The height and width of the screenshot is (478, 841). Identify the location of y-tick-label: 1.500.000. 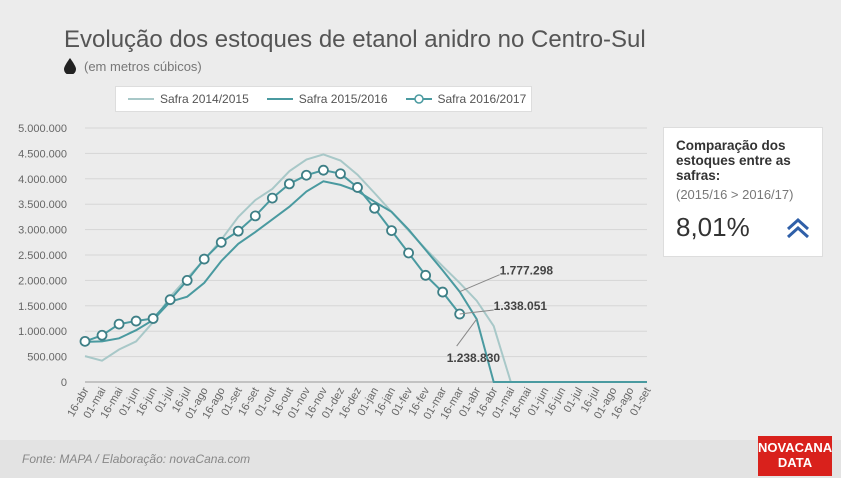
(42, 307).